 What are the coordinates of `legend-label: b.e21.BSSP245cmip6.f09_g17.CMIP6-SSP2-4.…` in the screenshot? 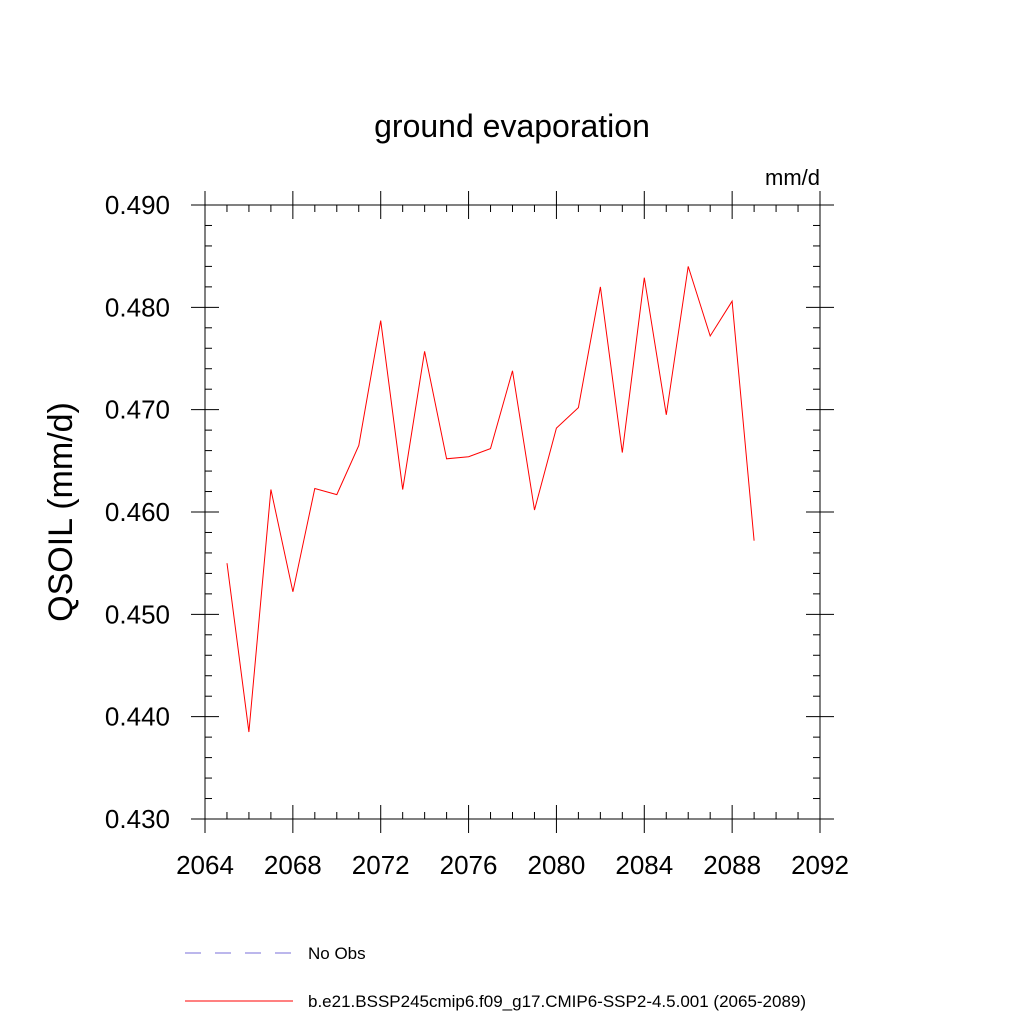 It's located at (557, 1001).